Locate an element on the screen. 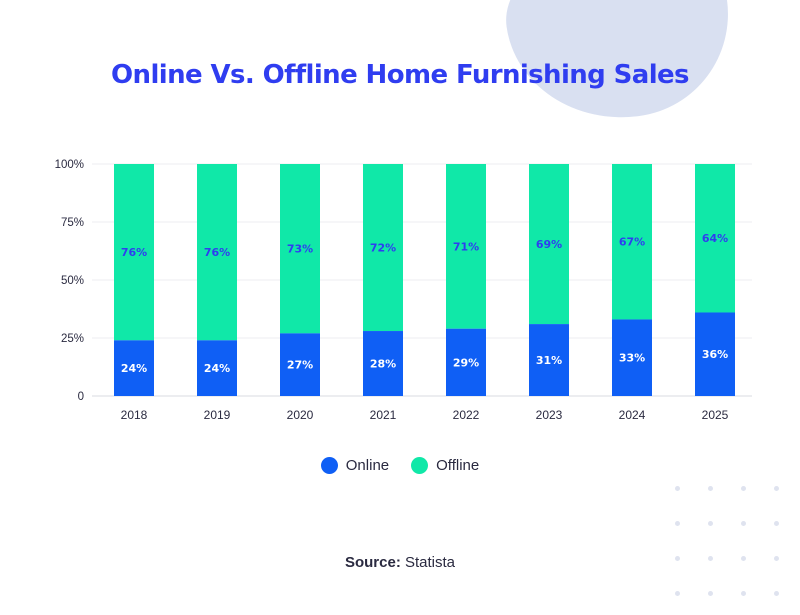 This screenshot has height=615, width=800. data-label-offline: 71% is located at coordinates (466, 246).